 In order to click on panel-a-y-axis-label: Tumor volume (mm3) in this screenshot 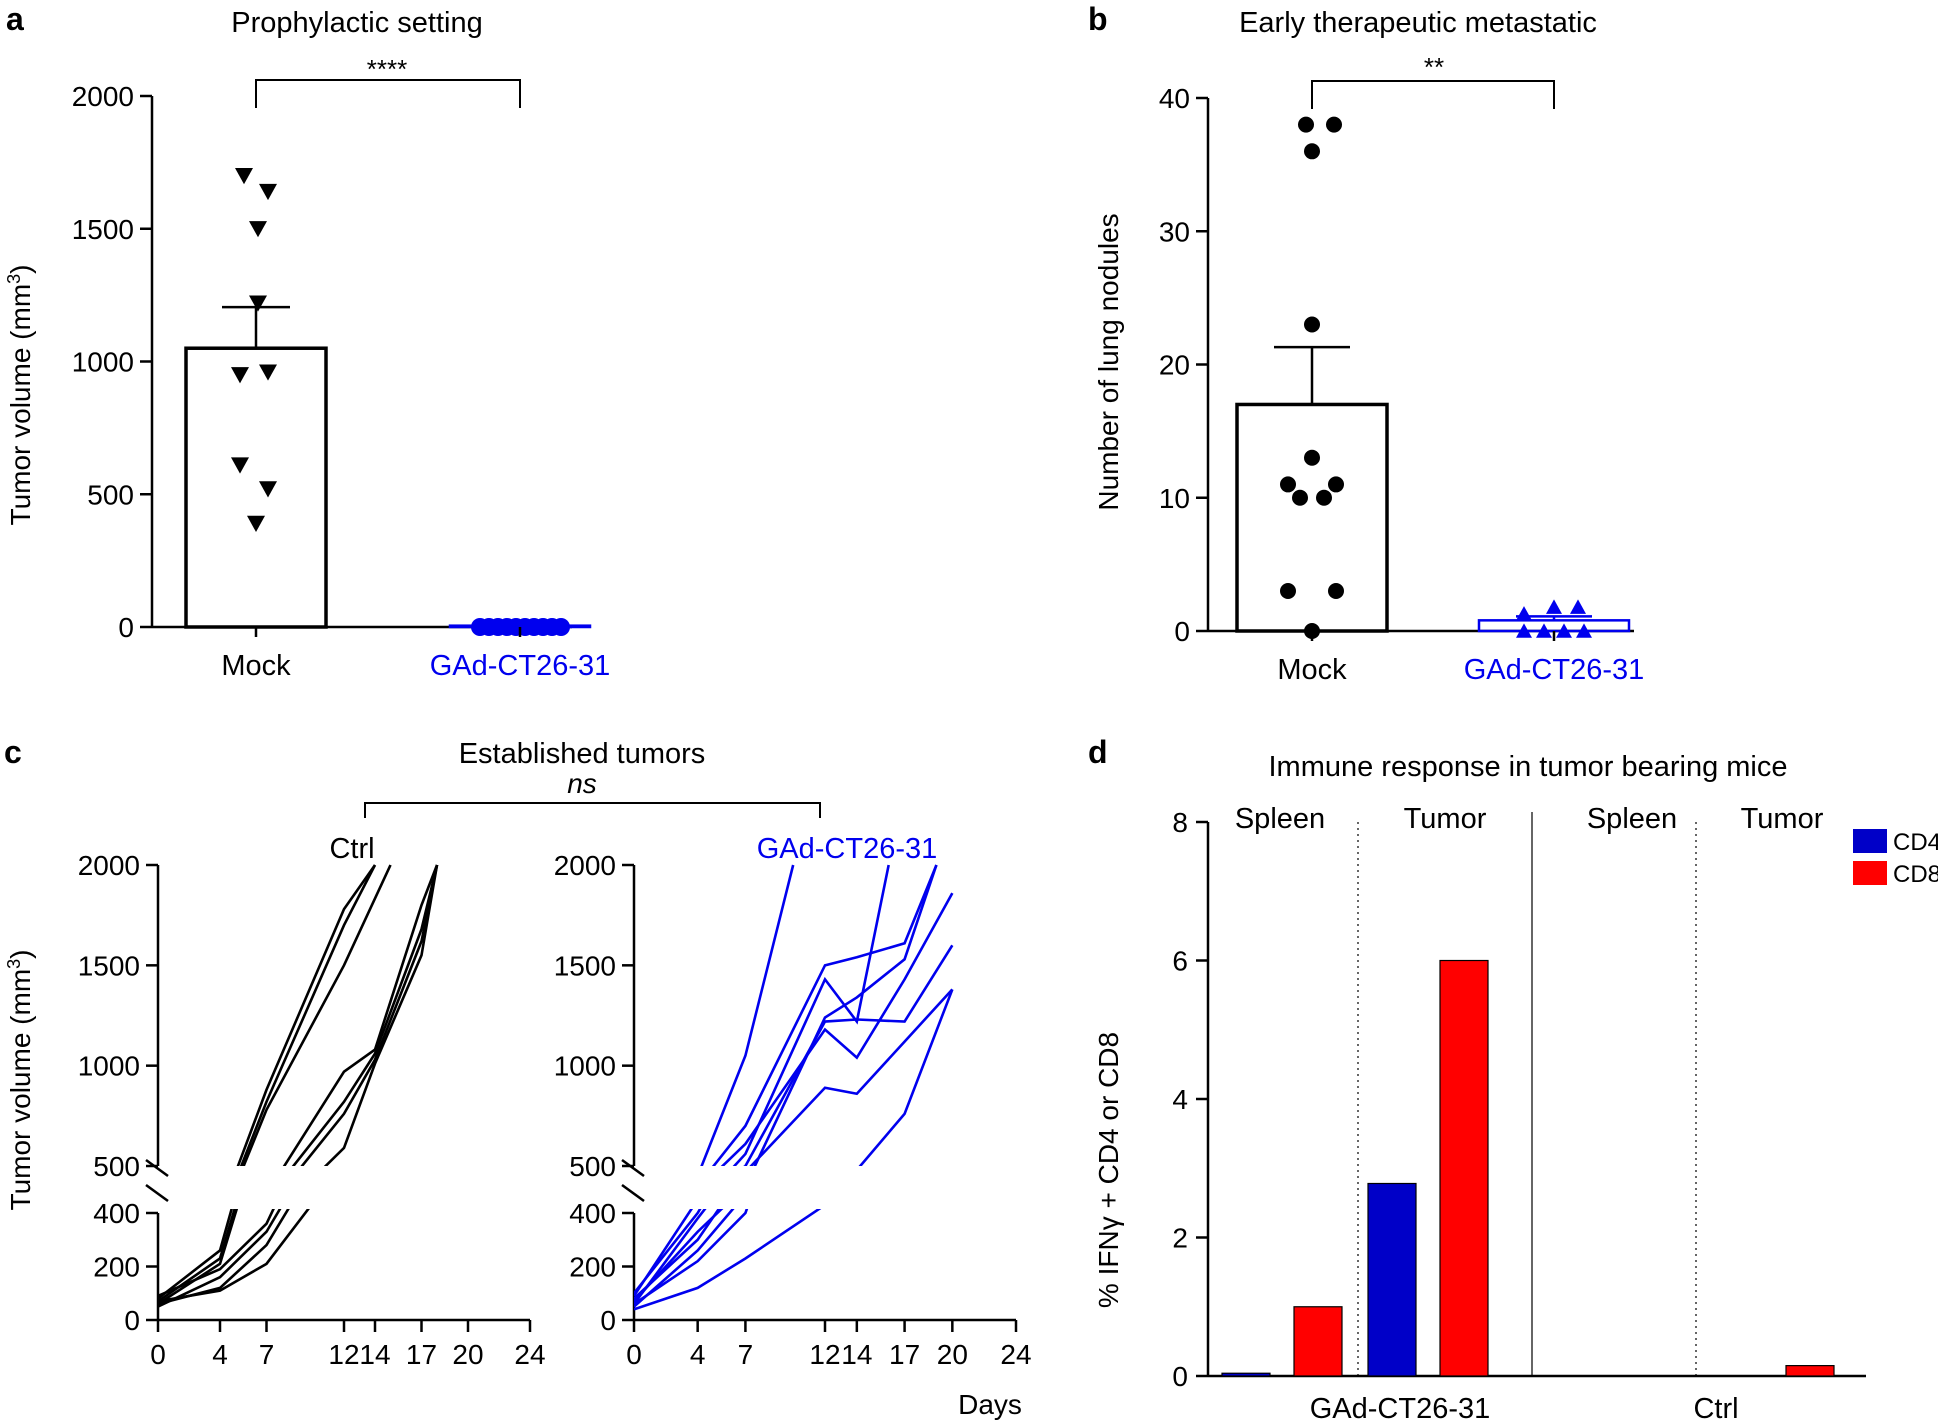, I will do `click(20, 395)`.